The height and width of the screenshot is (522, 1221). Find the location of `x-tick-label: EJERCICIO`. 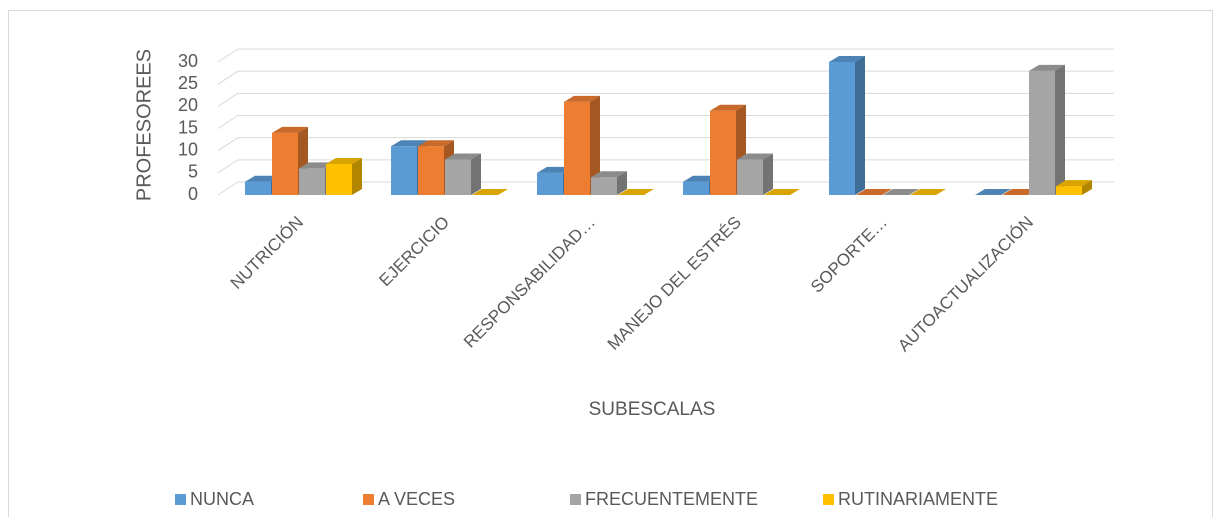

x-tick-label: EJERCICIO is located at coordinates (414, 252).